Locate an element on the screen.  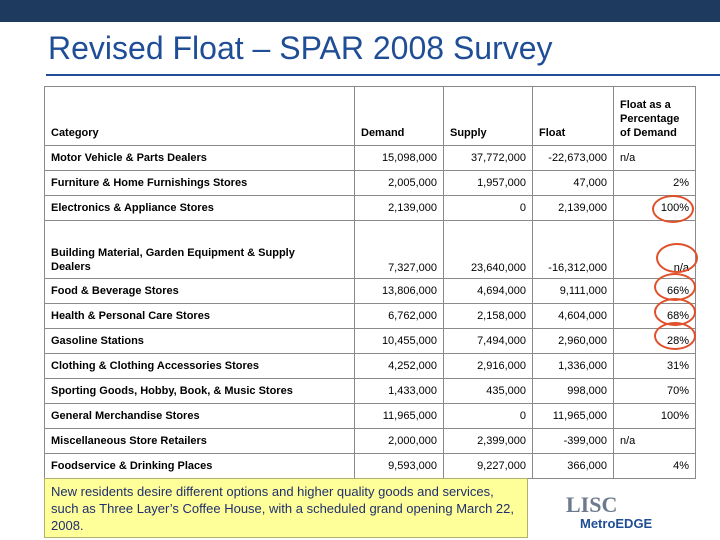
cell-float: 47,000 is located at coordinates (573, 183).